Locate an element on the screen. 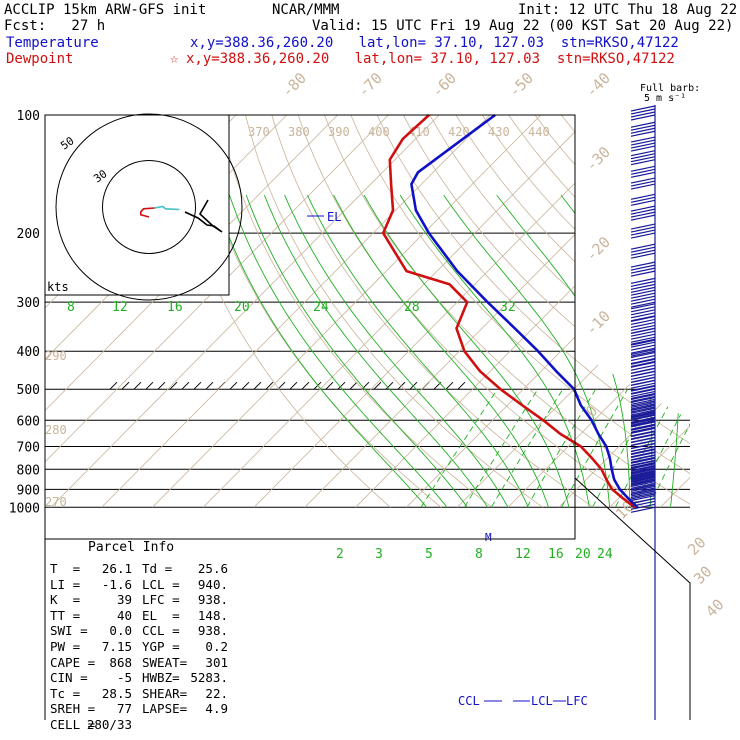 The height and width of the screenshot is (740, 740). parcel-info-cell: -5 is located at coordinates (124, 678).